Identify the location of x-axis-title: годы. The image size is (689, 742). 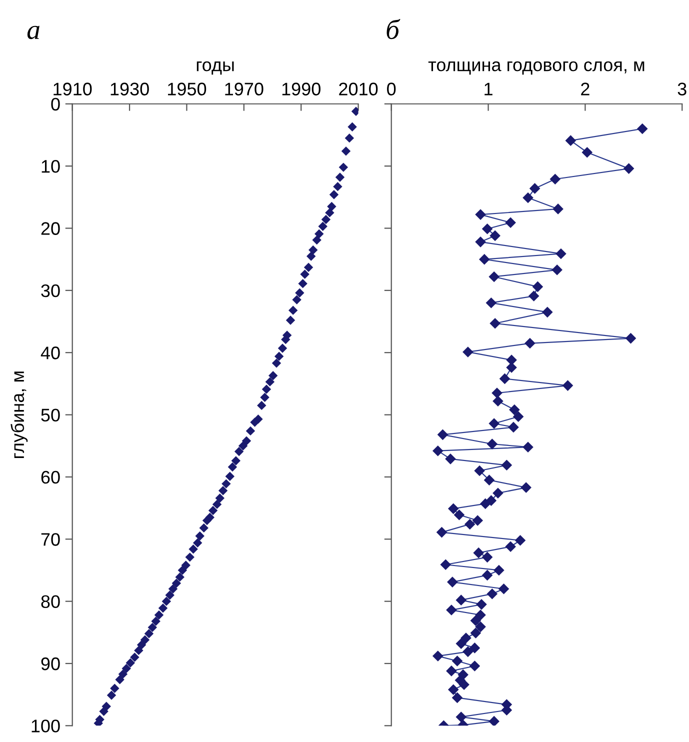
(215, 68).